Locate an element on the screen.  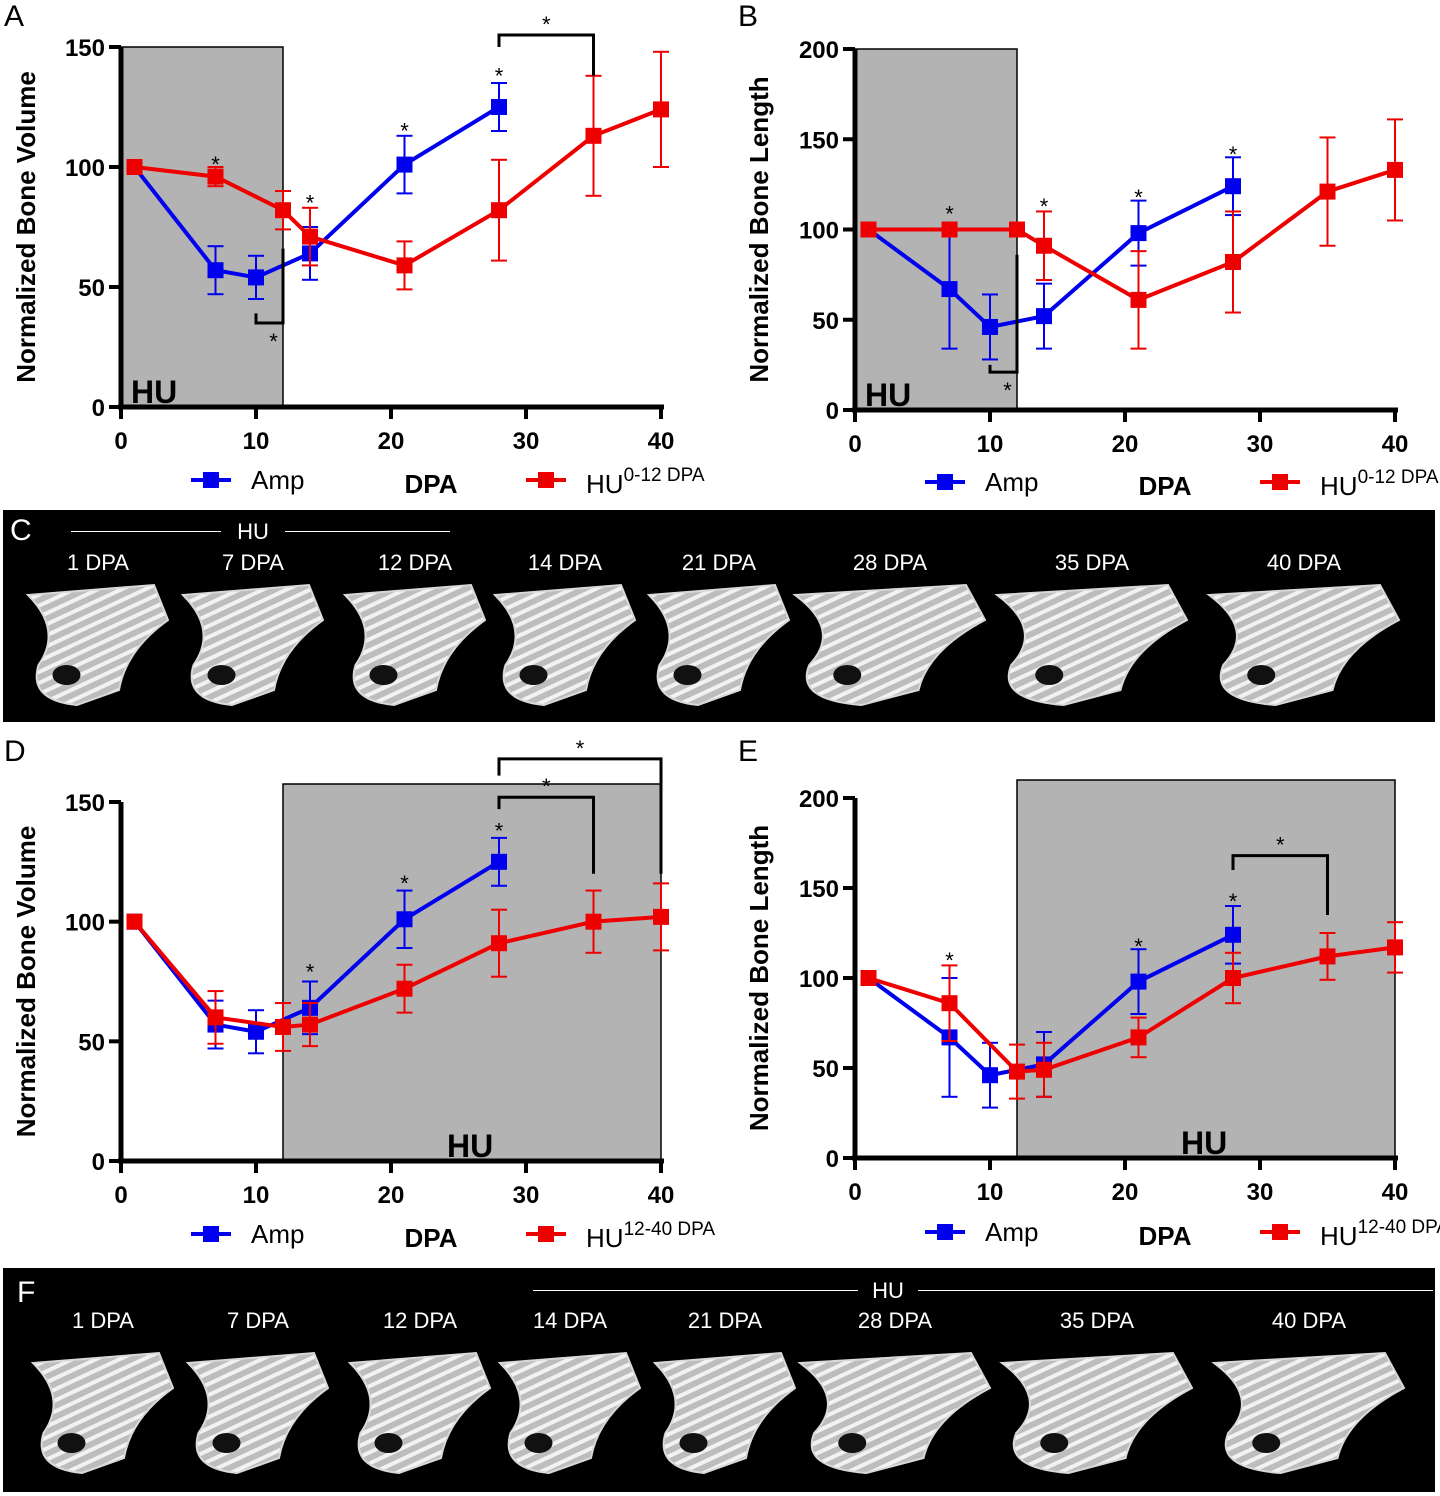
legend-hu-marker is located at coordinates (1280, 482).